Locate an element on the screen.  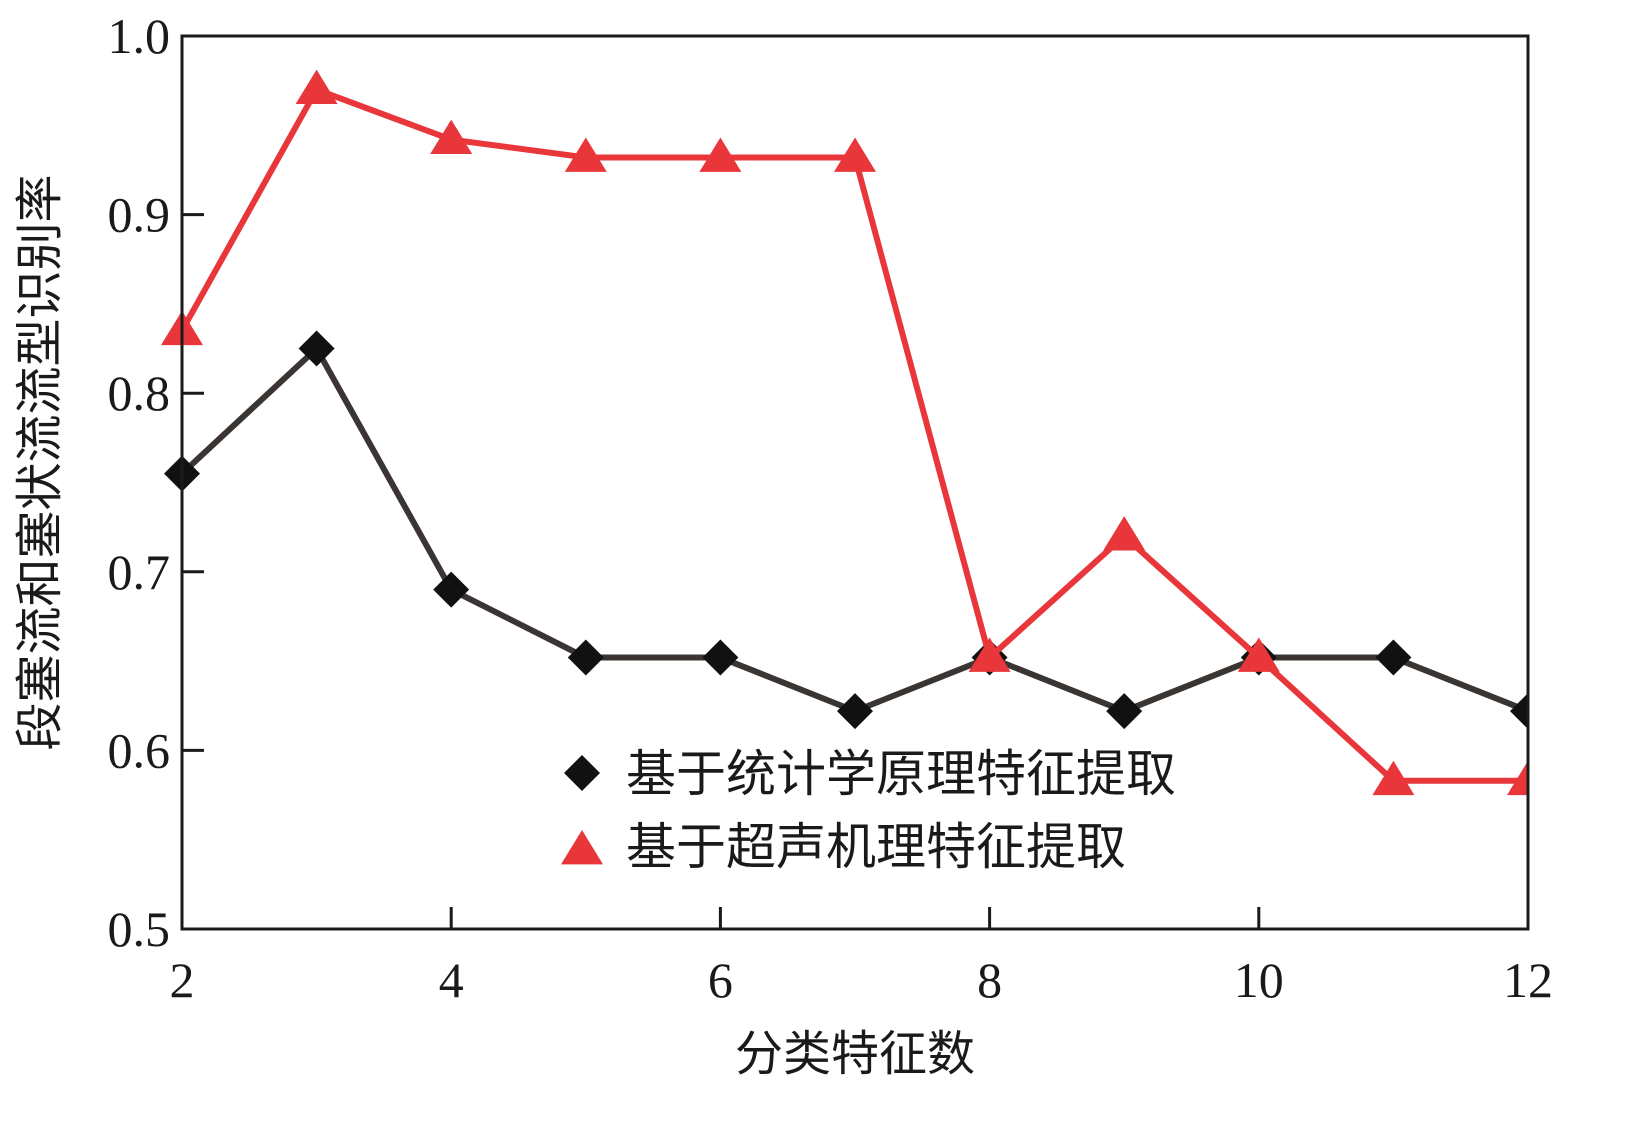
y-axis-title: 段塞流和塞状流流型识别率 is located at coordinates (40, 462).